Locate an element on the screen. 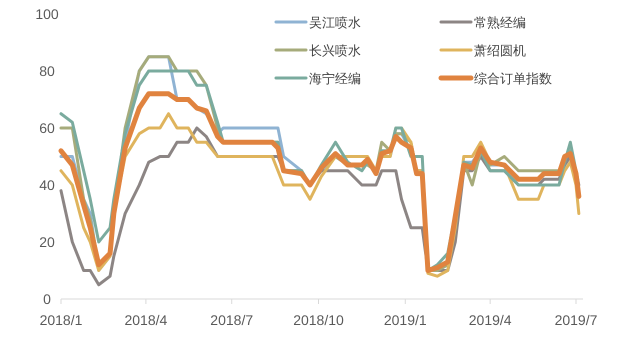  x-tick-label: 2018/7 is located at coordinates (232, 320).